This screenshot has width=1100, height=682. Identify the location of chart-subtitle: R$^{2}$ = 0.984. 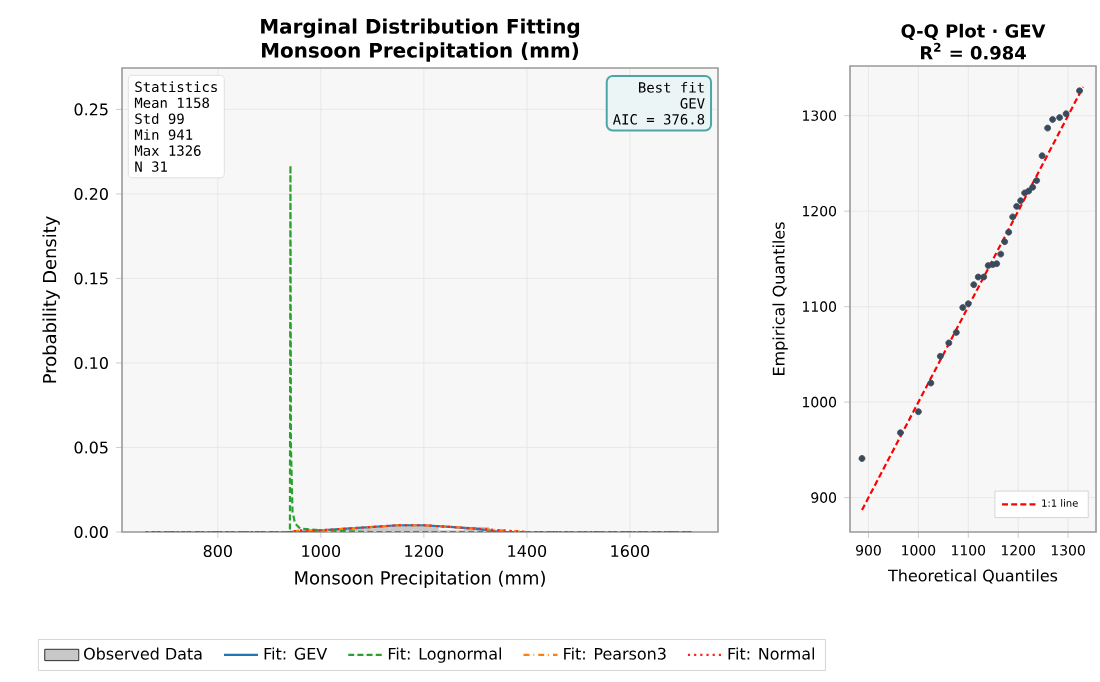
(973, 51).